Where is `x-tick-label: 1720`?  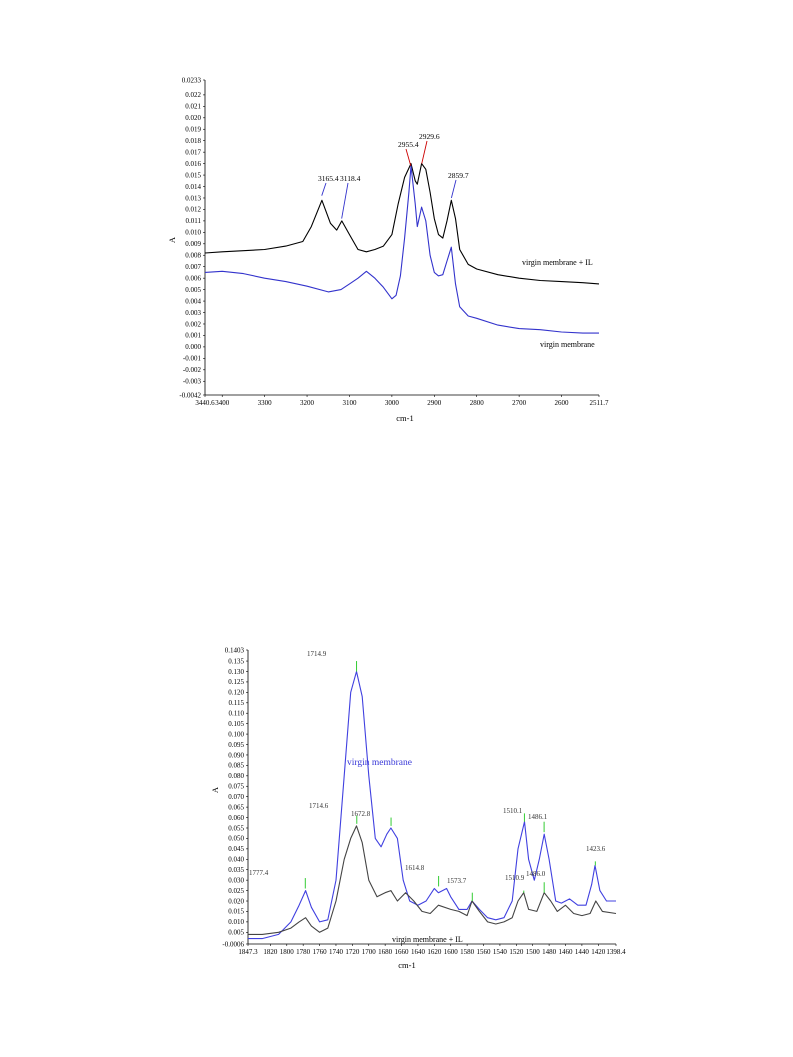 x-tick-label: 1720 is located at coordinates (352, 952).